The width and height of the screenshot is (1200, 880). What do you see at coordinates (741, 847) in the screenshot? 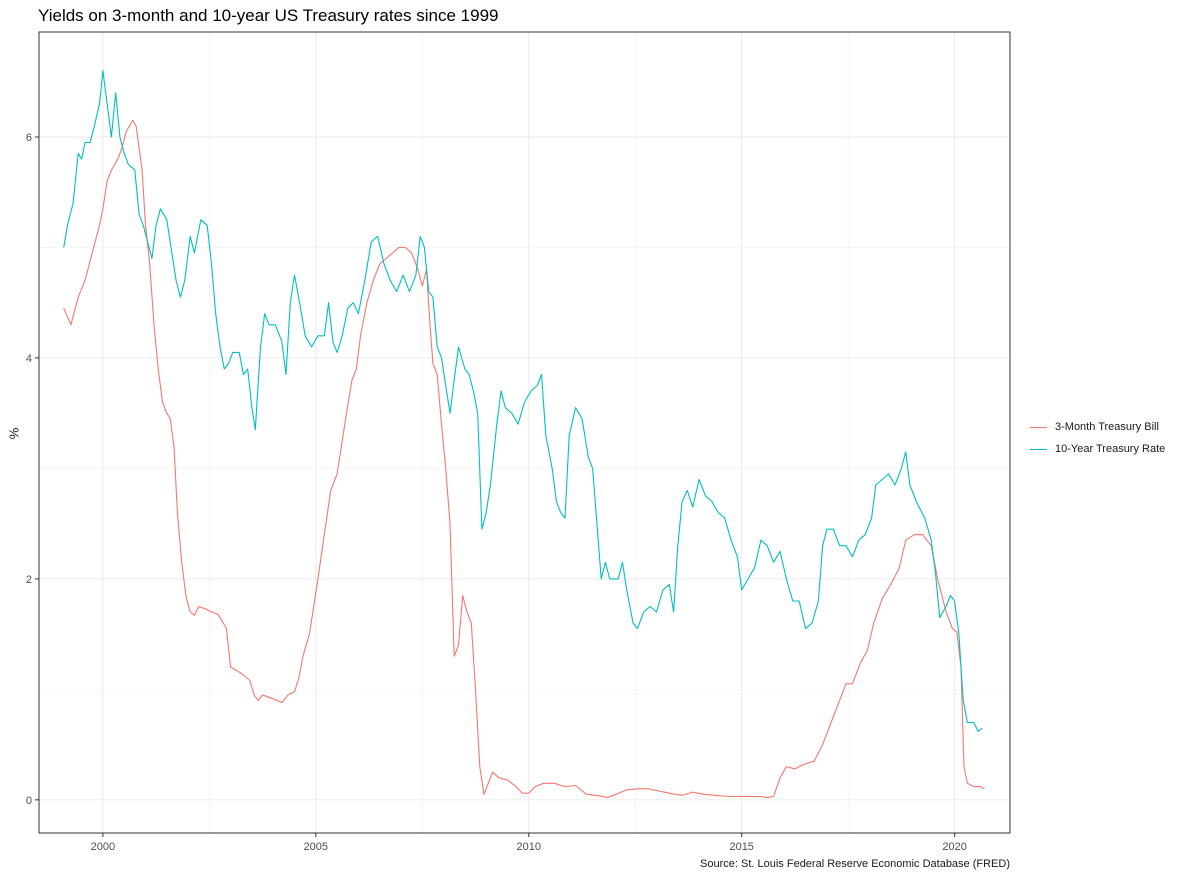
I see `x-tick-label: 2015` at bounding box center [741, 847].